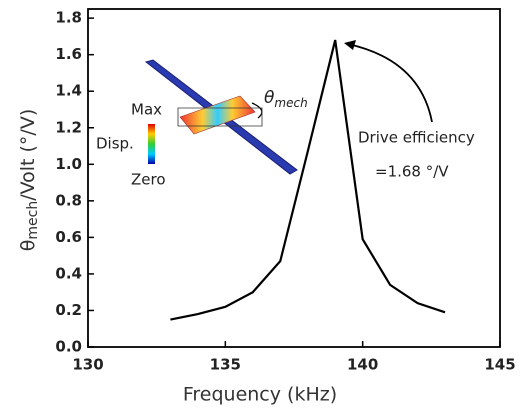  I want to click on y-tick-label: 0.0, so click(68, 347).